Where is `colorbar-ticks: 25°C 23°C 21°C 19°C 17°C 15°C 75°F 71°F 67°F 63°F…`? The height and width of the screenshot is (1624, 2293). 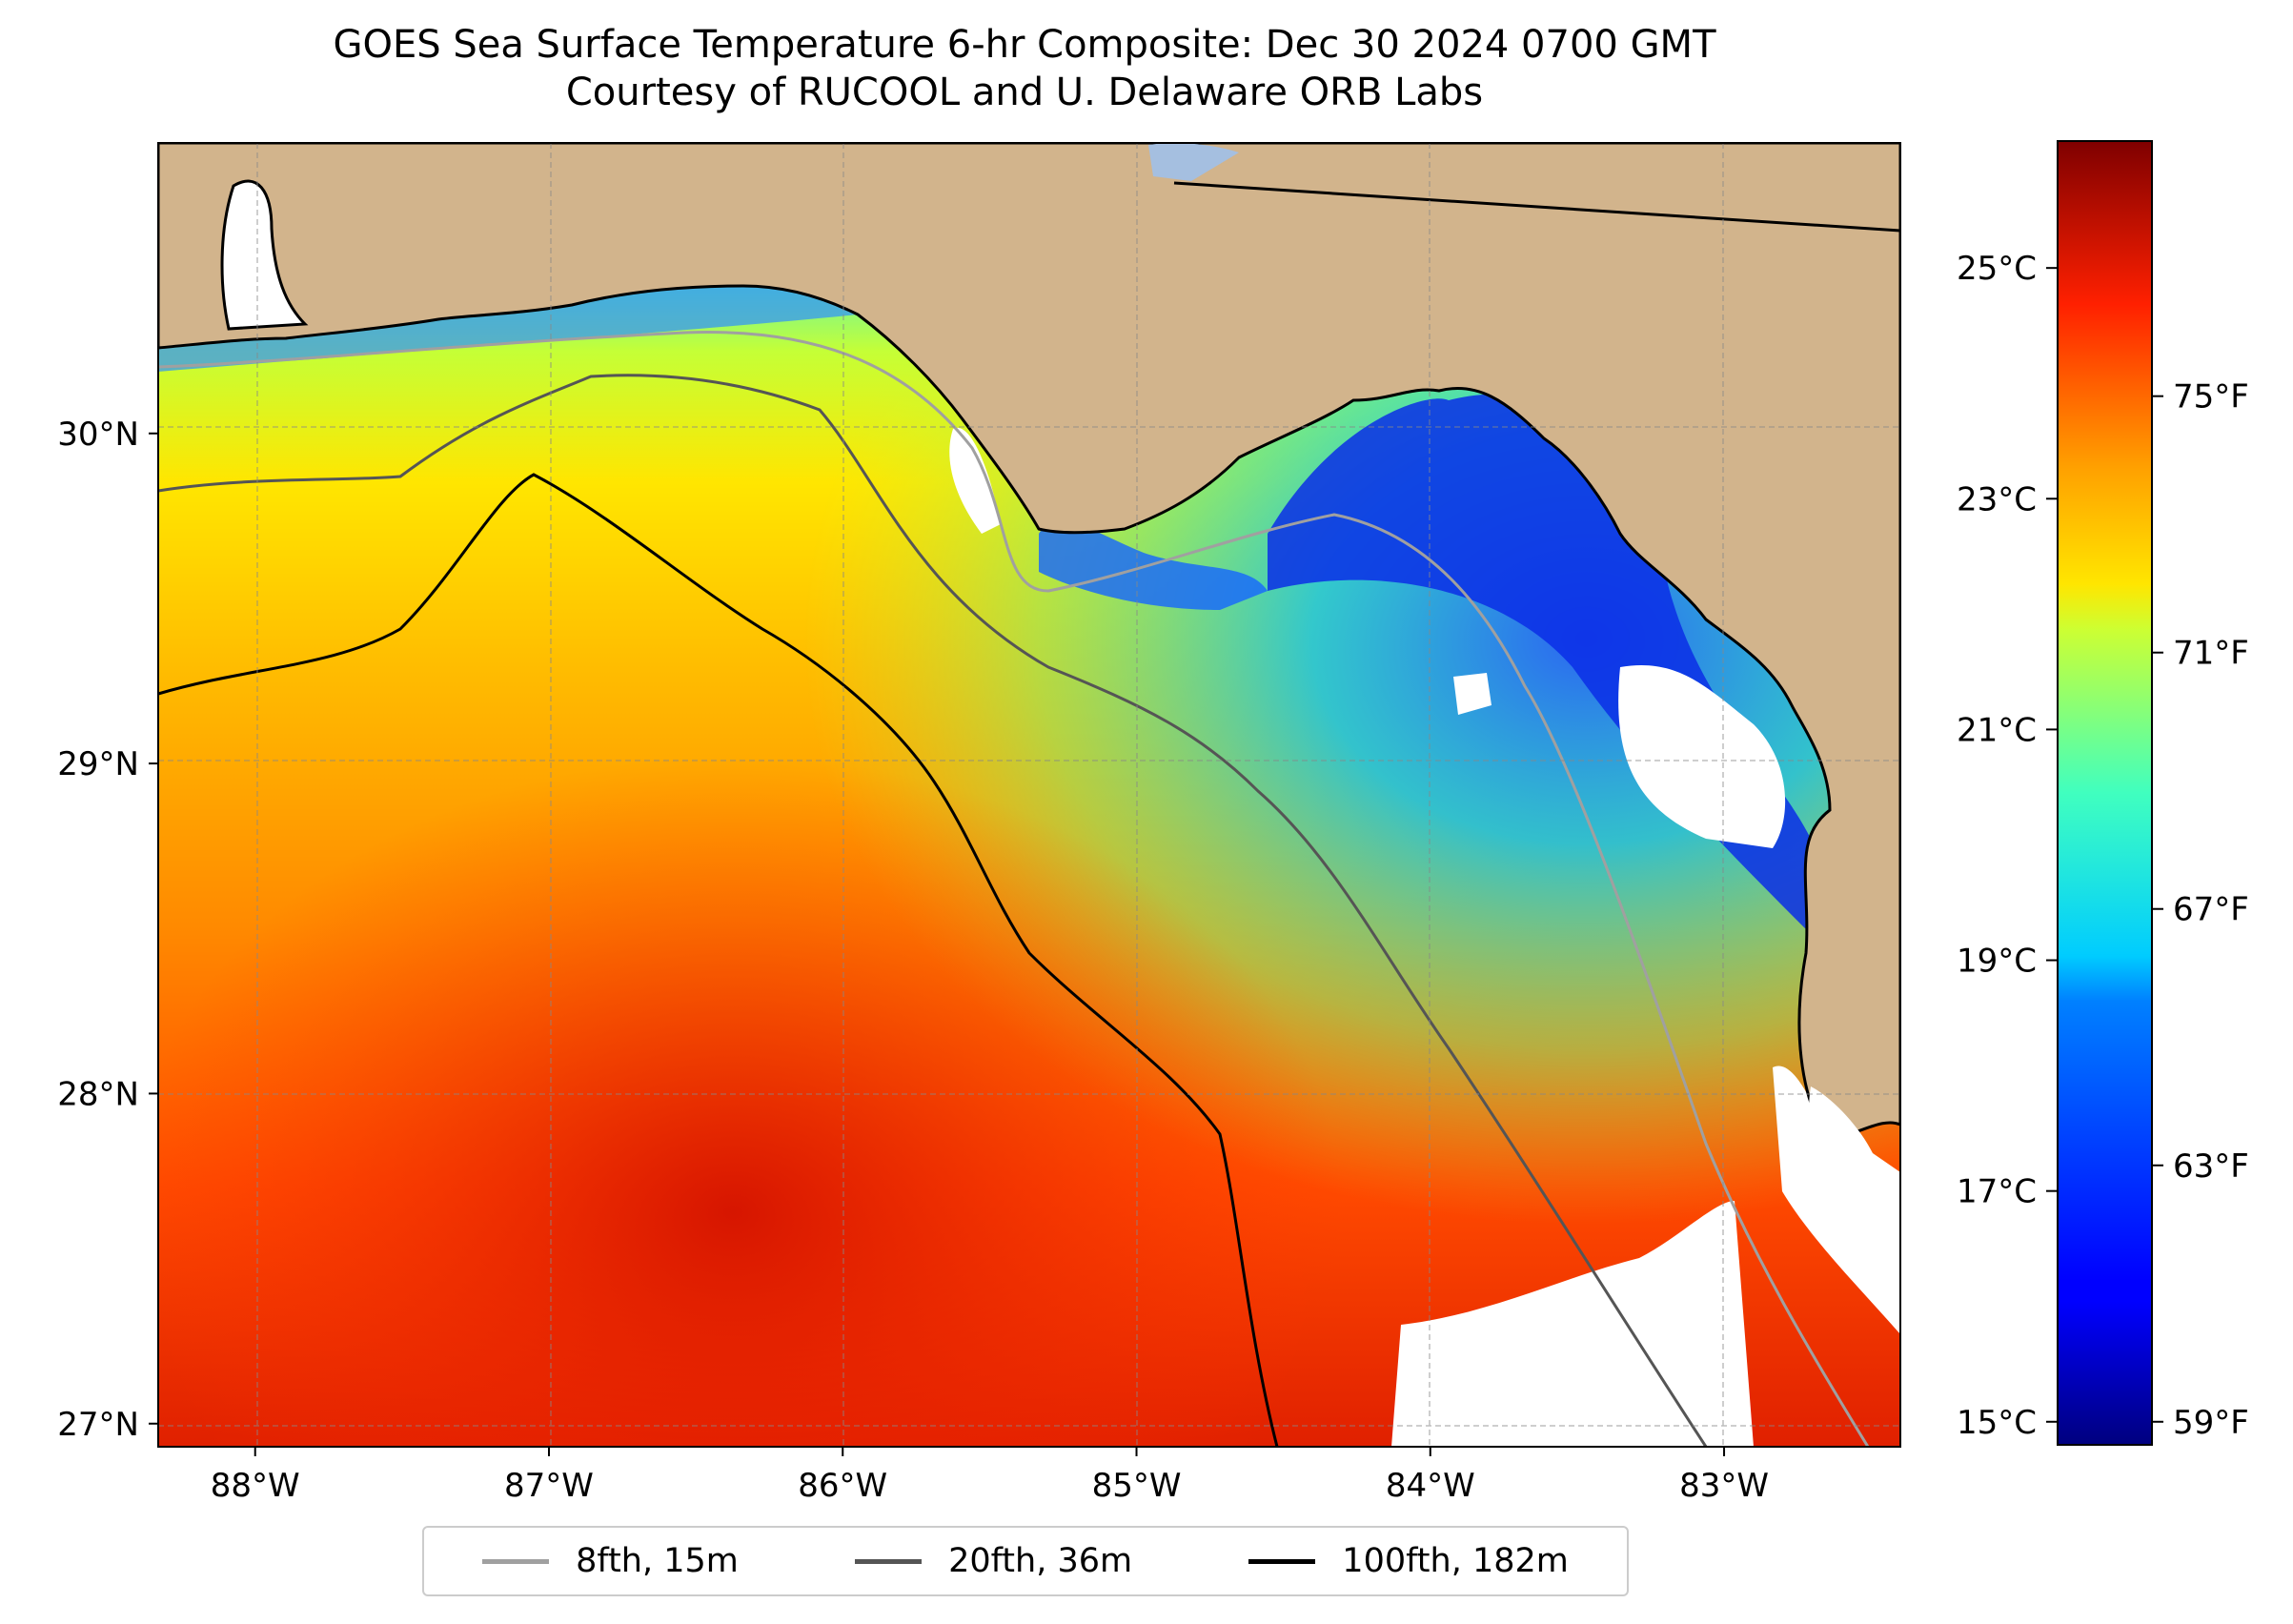
colorbar-ticks: 25°C 23°C 21°C 19°C 17°C 15°C 75°F 71°F 67°F 63°F… is located at coordinates (2103, 846).